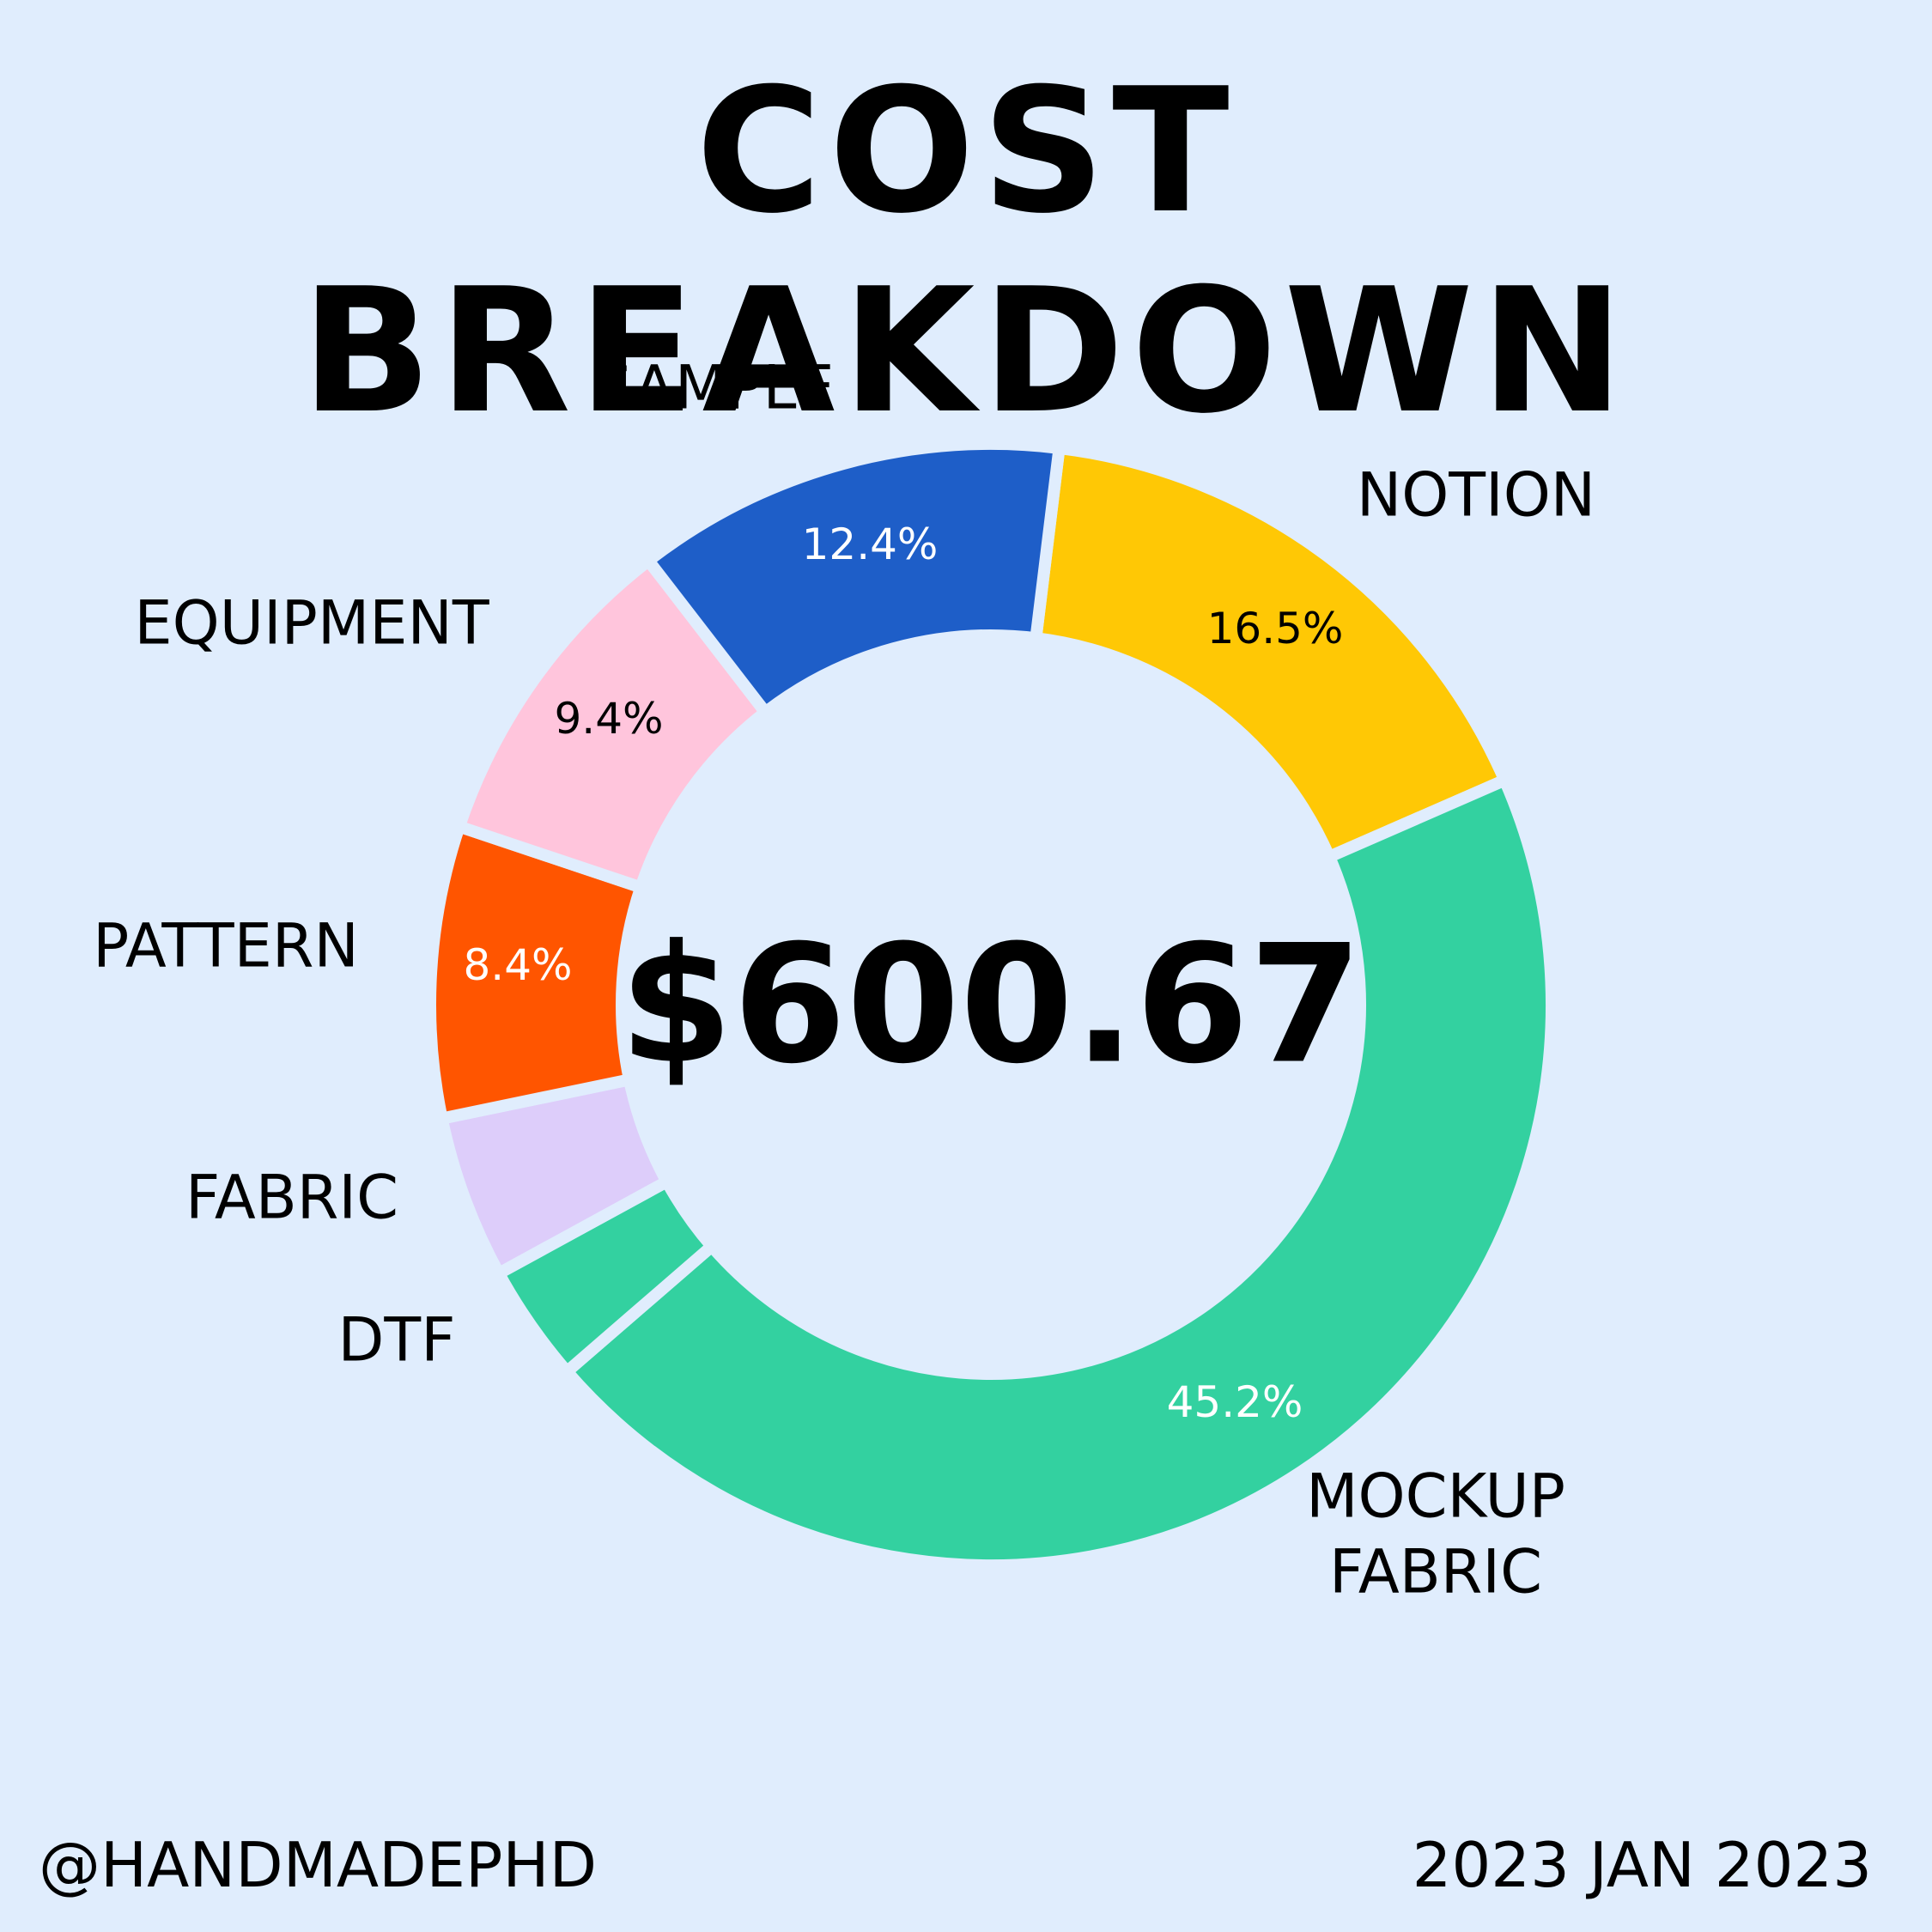 The height and width of the screenshot is (1932, 1932). Describe the element at coordinates (966, 252) in the screenshot. I see `chart-title: COST BREAKDOWN` at that location.